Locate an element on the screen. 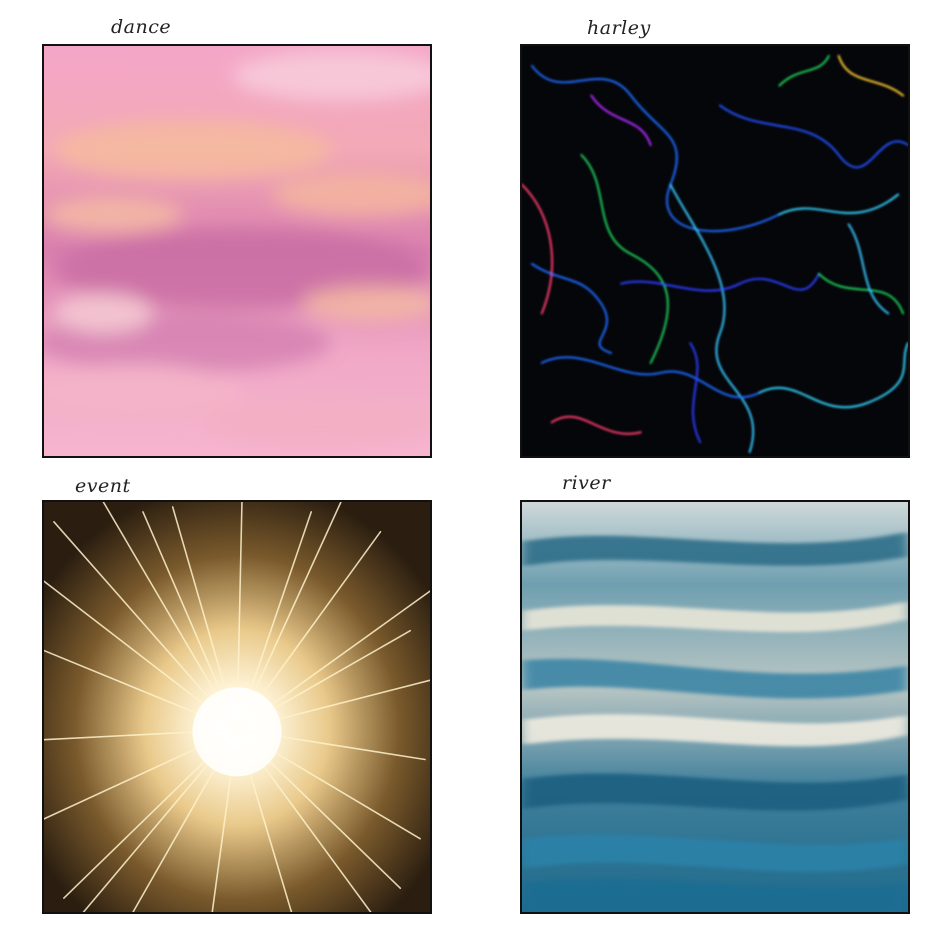 This screenshot has height=948, width=952. tile-label-dance: dance is located at coordinates (141, 27).